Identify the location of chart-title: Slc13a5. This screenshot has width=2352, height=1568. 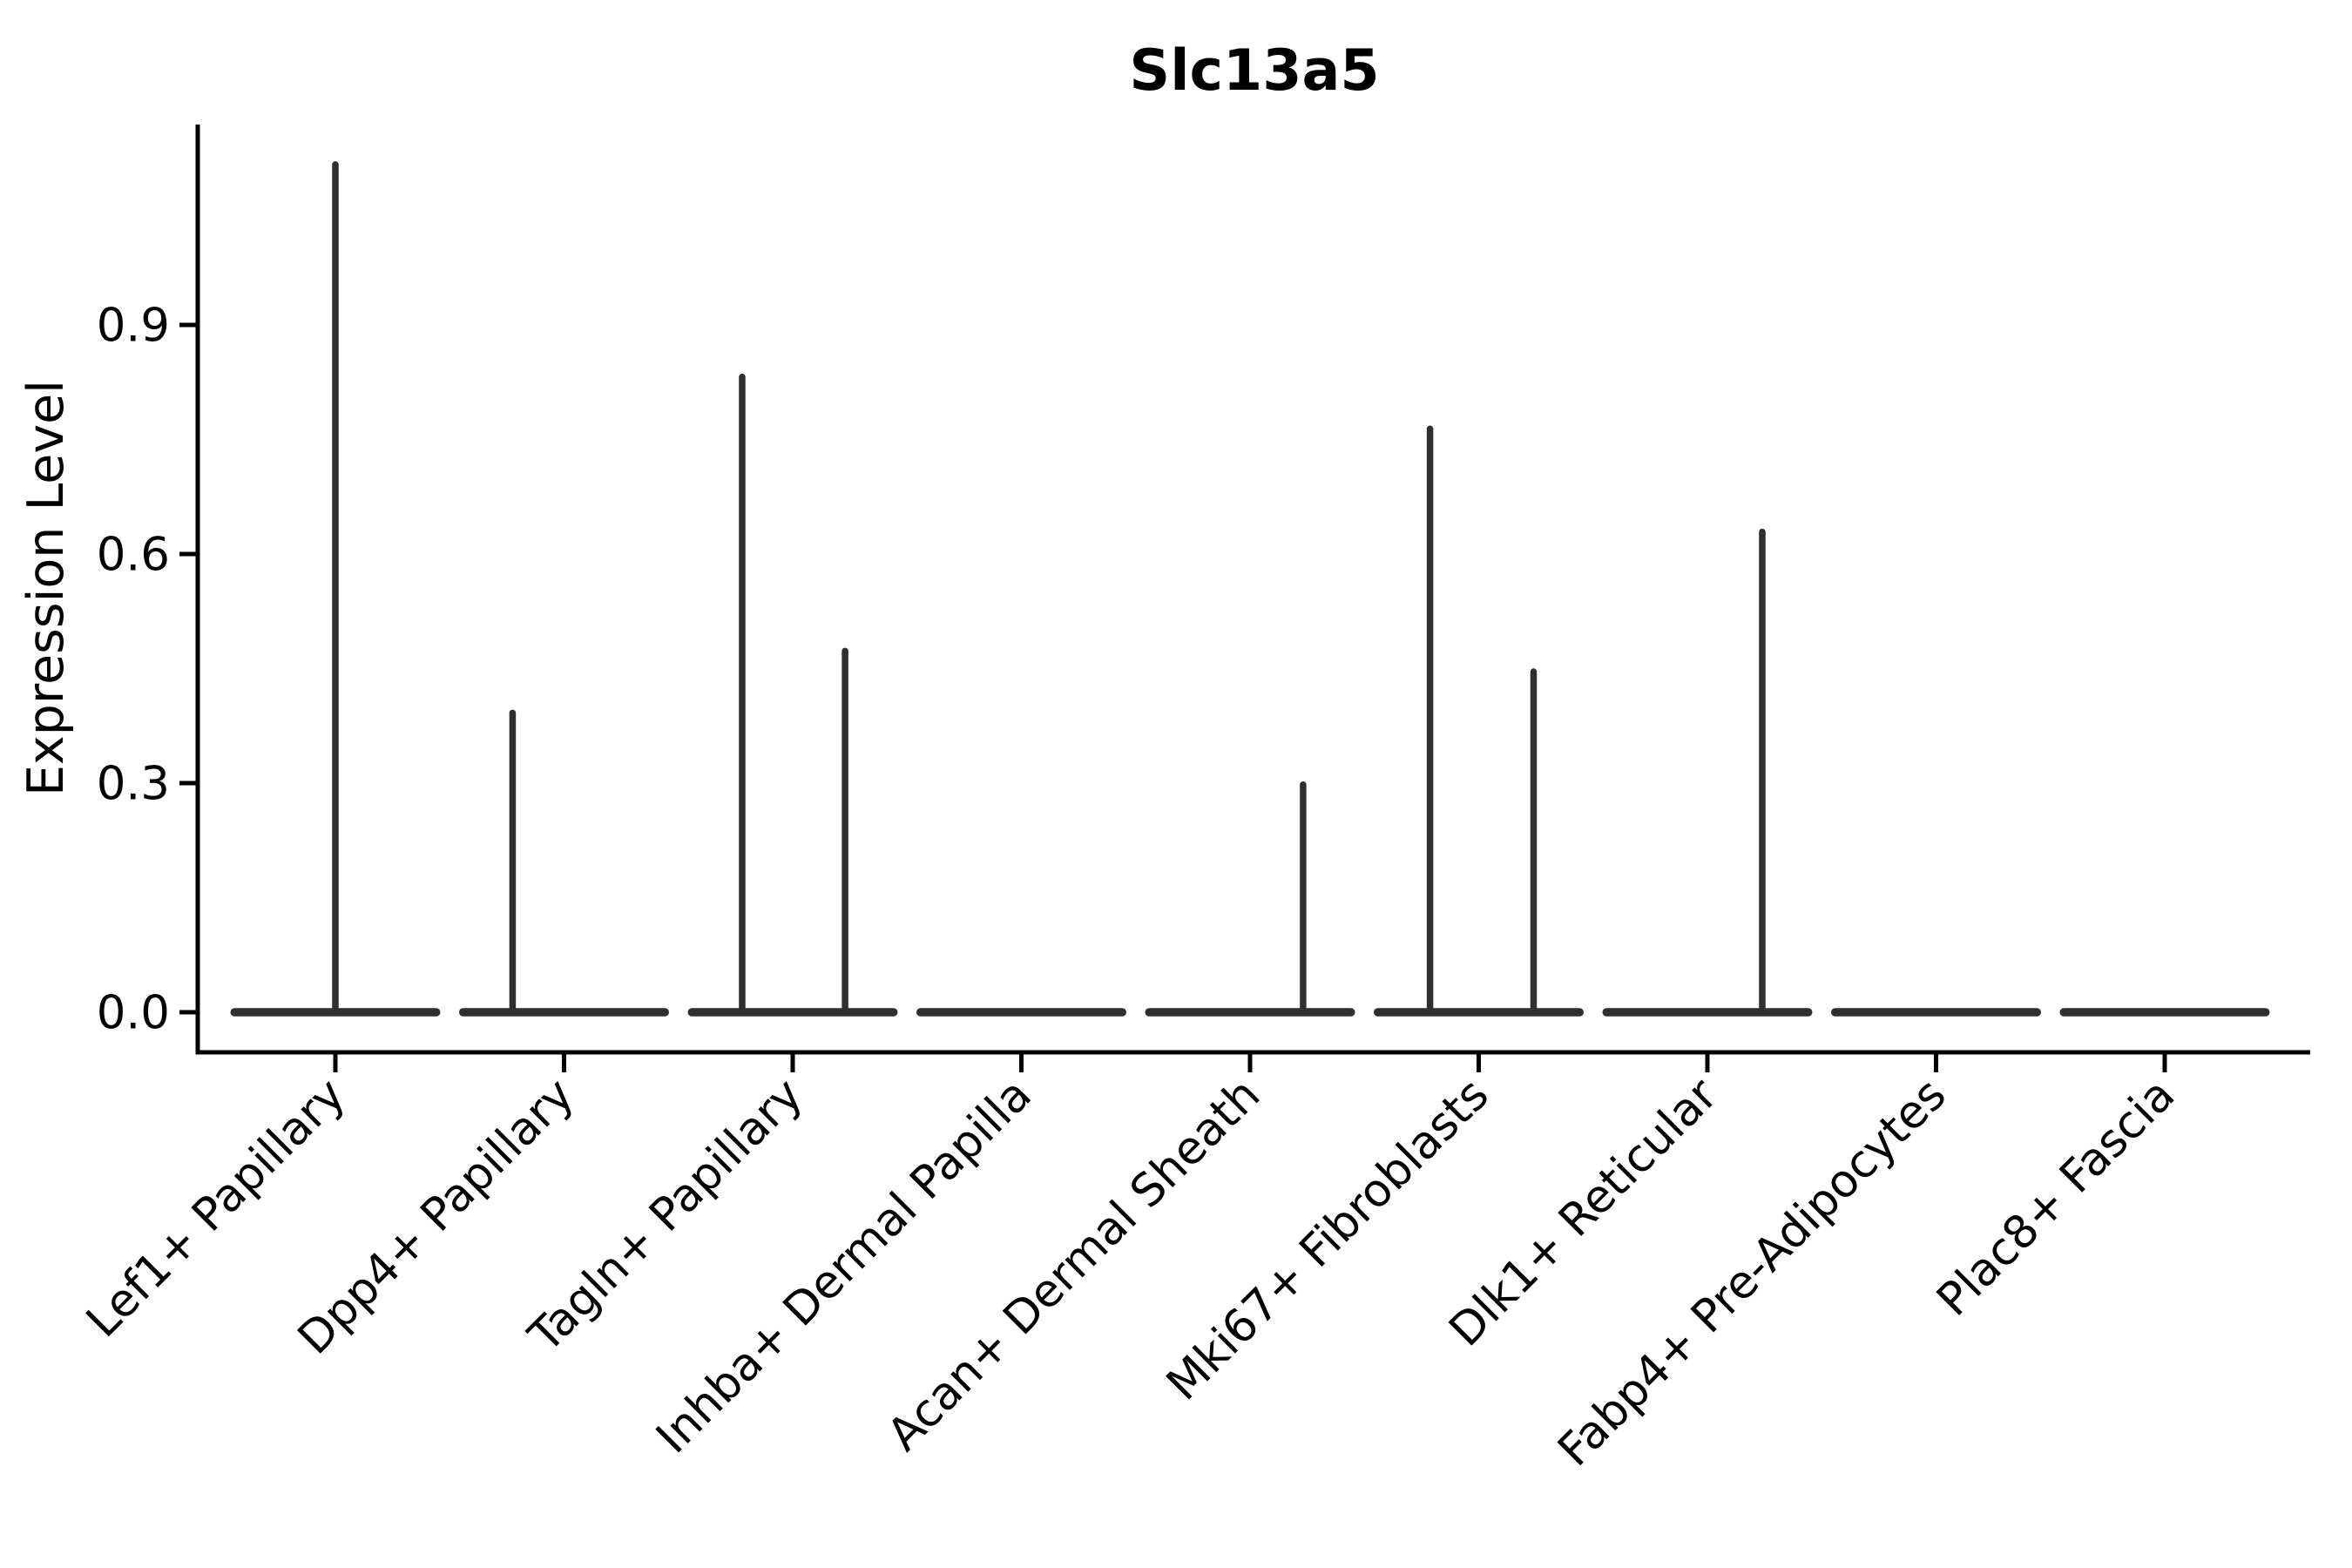
(1254, 71).